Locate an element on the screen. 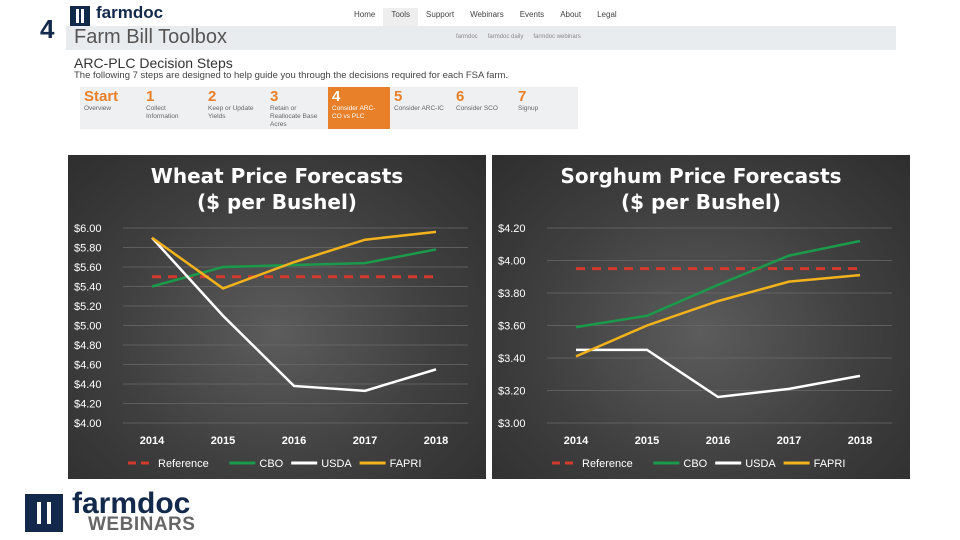 This screenshot has height=540, width=960. nav-item-tools: Tools is located at coordinates (401, 18).